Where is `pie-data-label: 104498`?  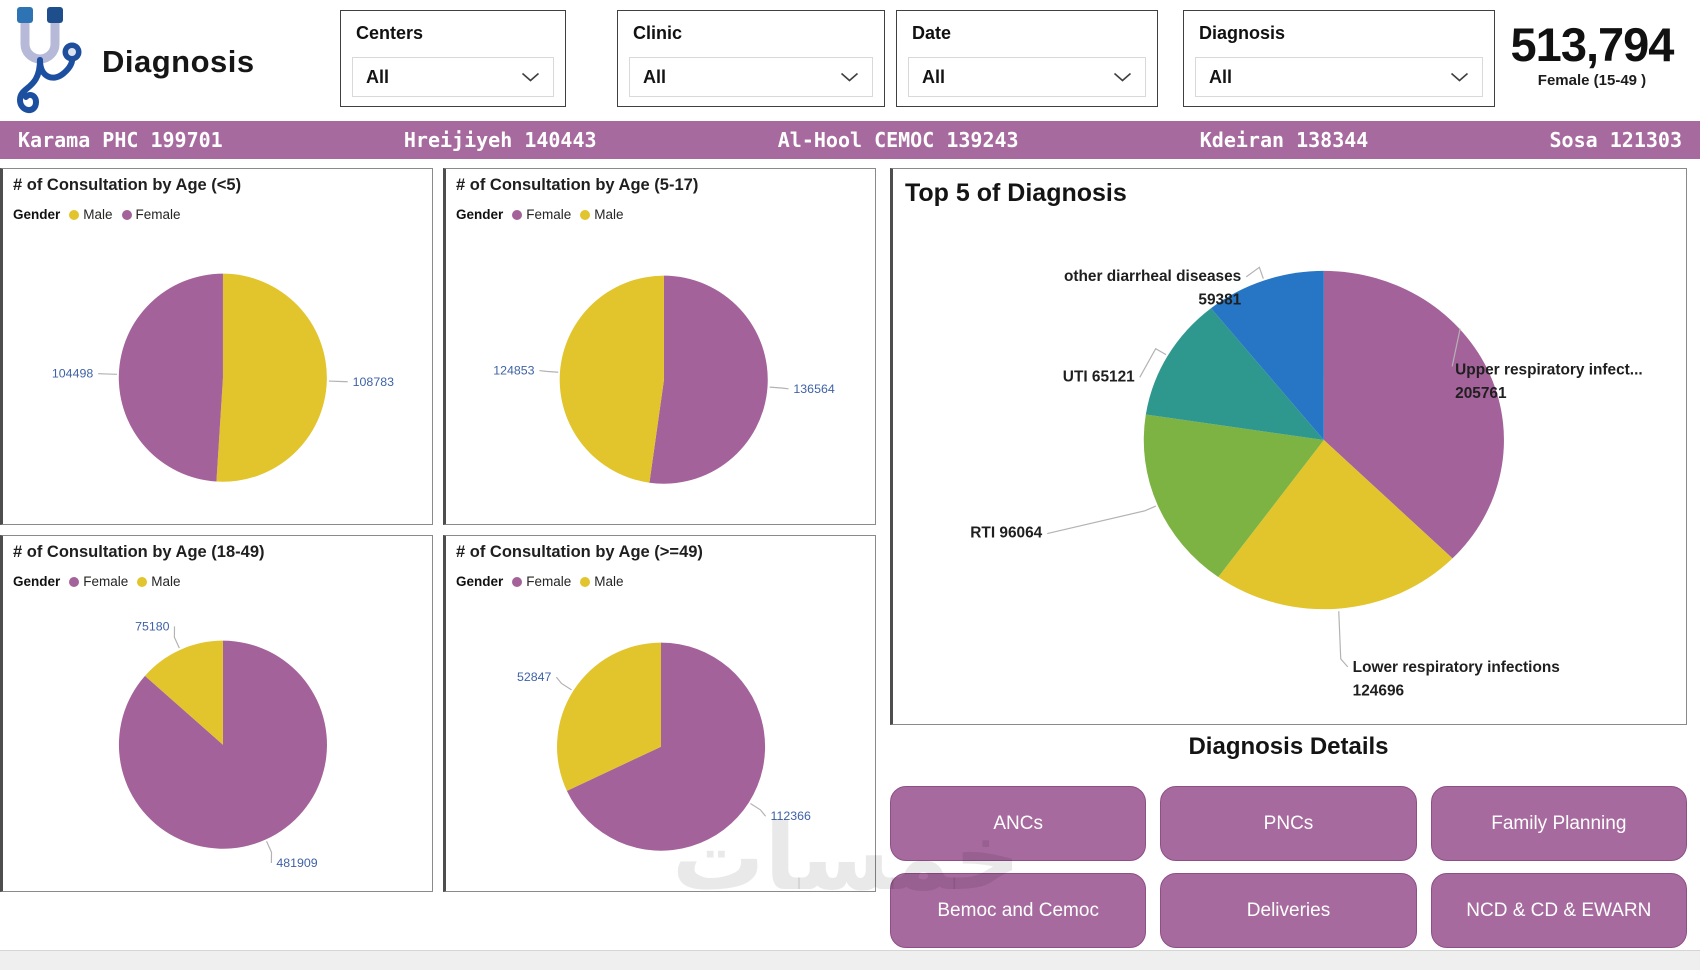
pie-data-label: 104498 is located at coordinates (72, 374).